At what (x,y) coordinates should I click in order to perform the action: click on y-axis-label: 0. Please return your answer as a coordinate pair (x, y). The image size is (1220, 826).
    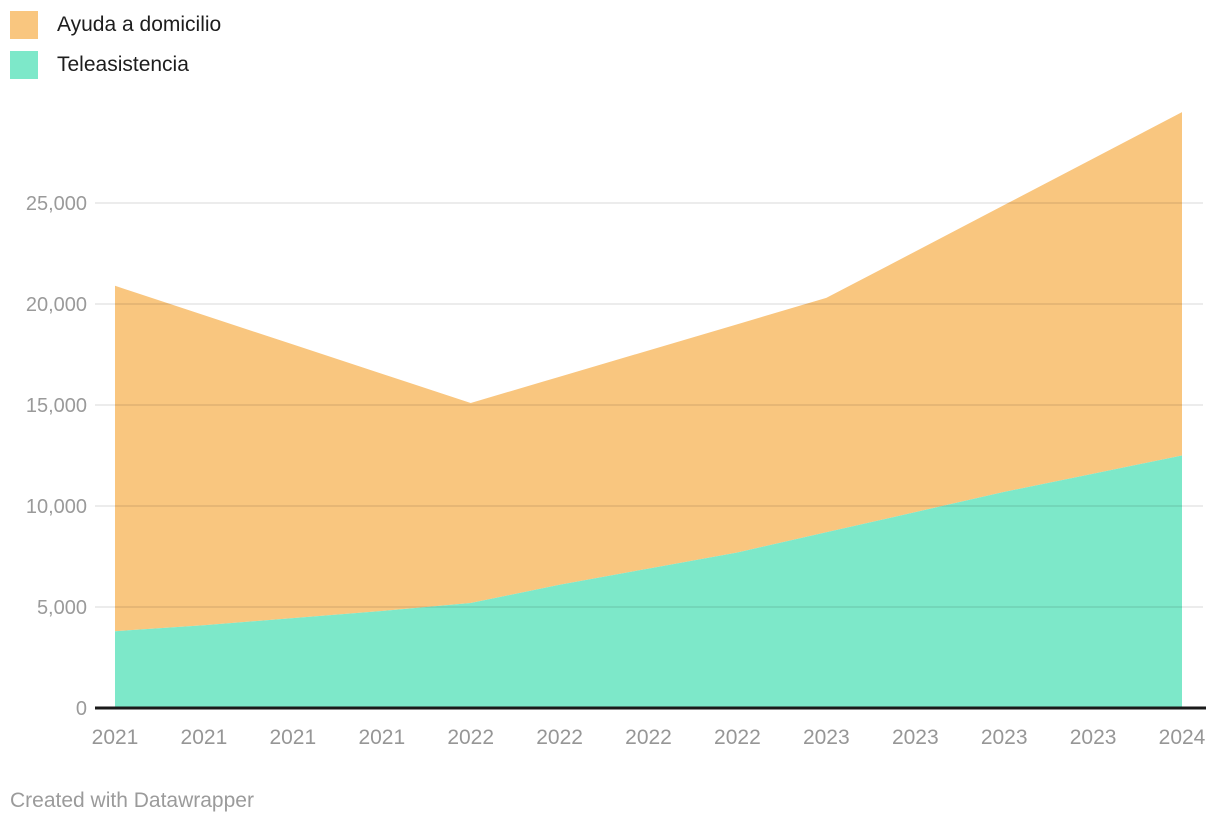
    Looking at the image, I should click on (81, 709).